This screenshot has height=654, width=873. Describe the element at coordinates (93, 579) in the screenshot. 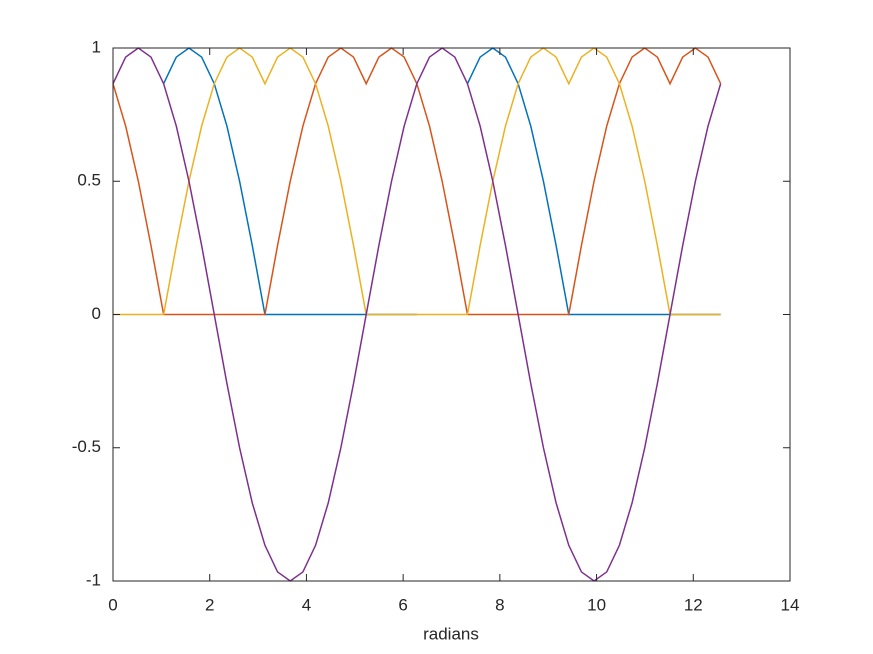

I see `y-tick-label: -1` at that location.